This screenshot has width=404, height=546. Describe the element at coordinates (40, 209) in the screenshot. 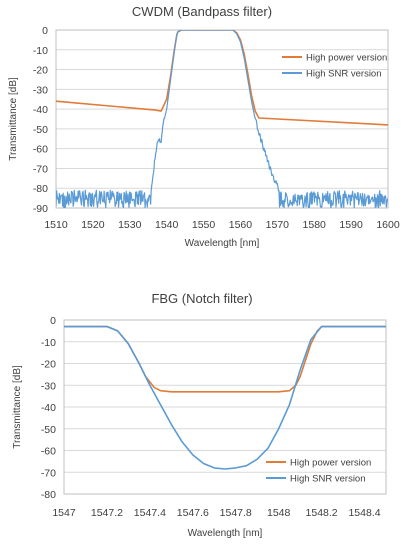

I see `cwdm-y-tick-label: -90` at that location.